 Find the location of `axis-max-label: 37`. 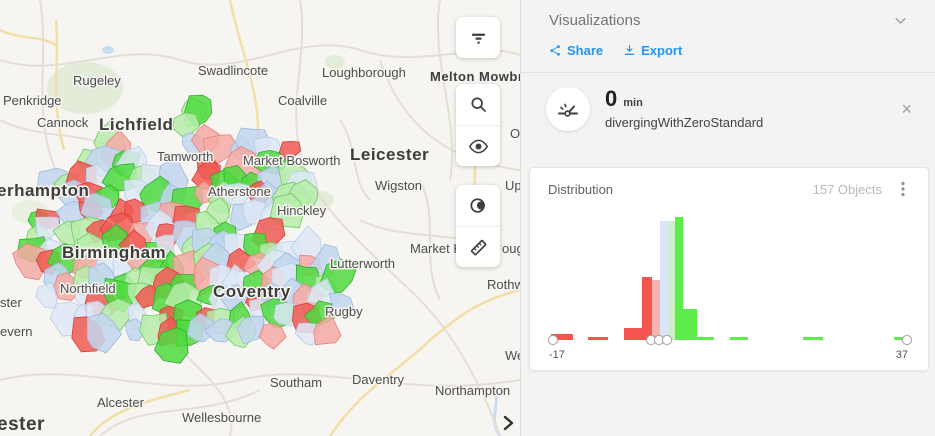

axis-max-label: 37 is located at coordinates (901, 355).